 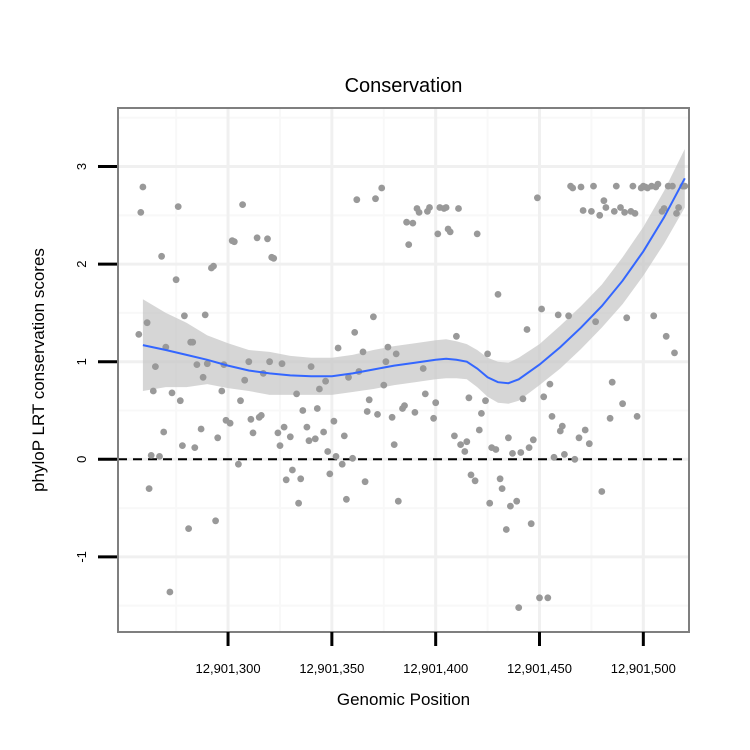 What do you see at coordinates (81, 459) in the screenshot?
I see `y-tick-label: 0` at bounding box center [81, 459].